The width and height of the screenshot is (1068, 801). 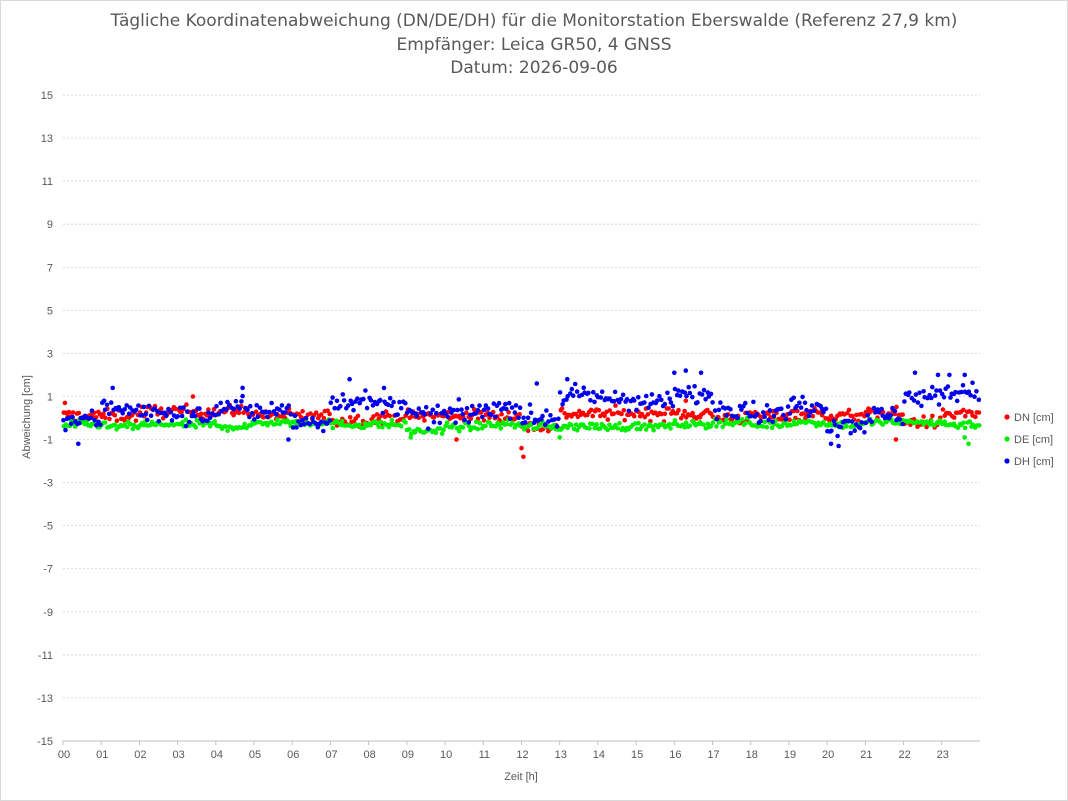 What do you see at coordinates (48, 484) in the screenshot?
I see `y-tick-label: -3` at bounding box center [48, 484].